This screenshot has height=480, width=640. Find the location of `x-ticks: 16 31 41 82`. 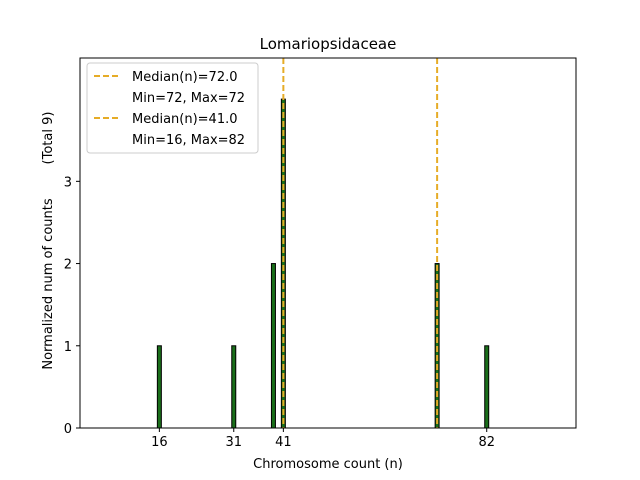

x-ticks: 16 31 41 82 is located at coordinates (323, 439).